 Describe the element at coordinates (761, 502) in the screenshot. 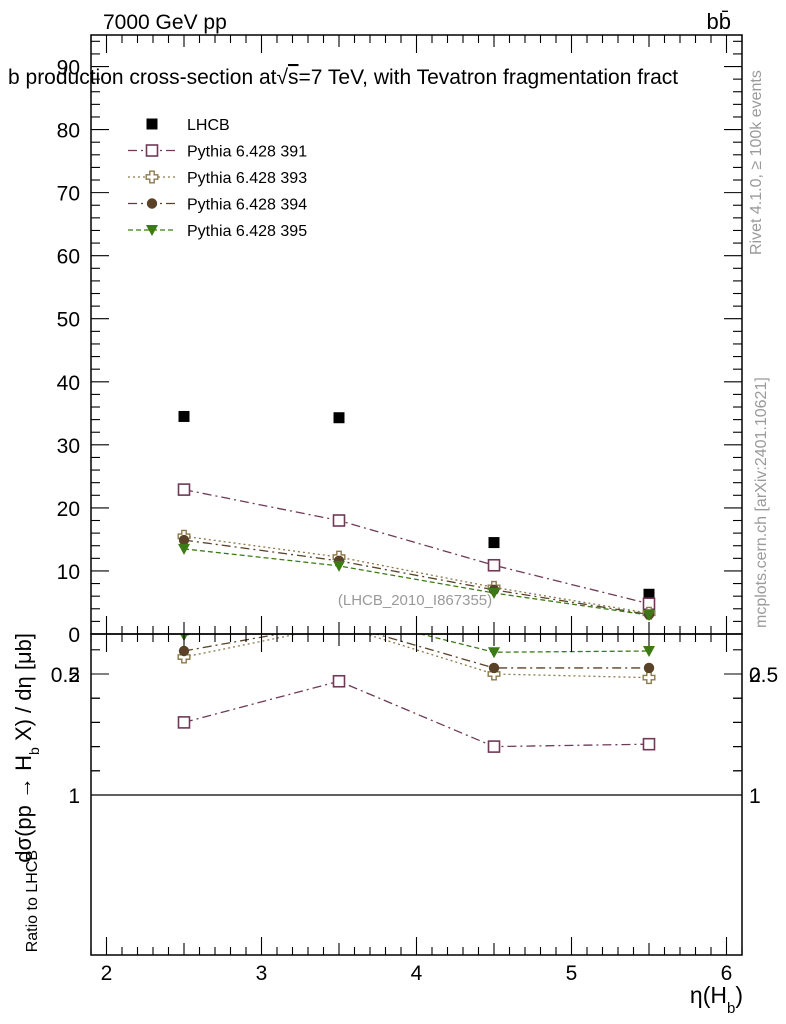

I see `mcplots-label: mcplots.cern.ch [arXiv:2401.10621]` at that location.